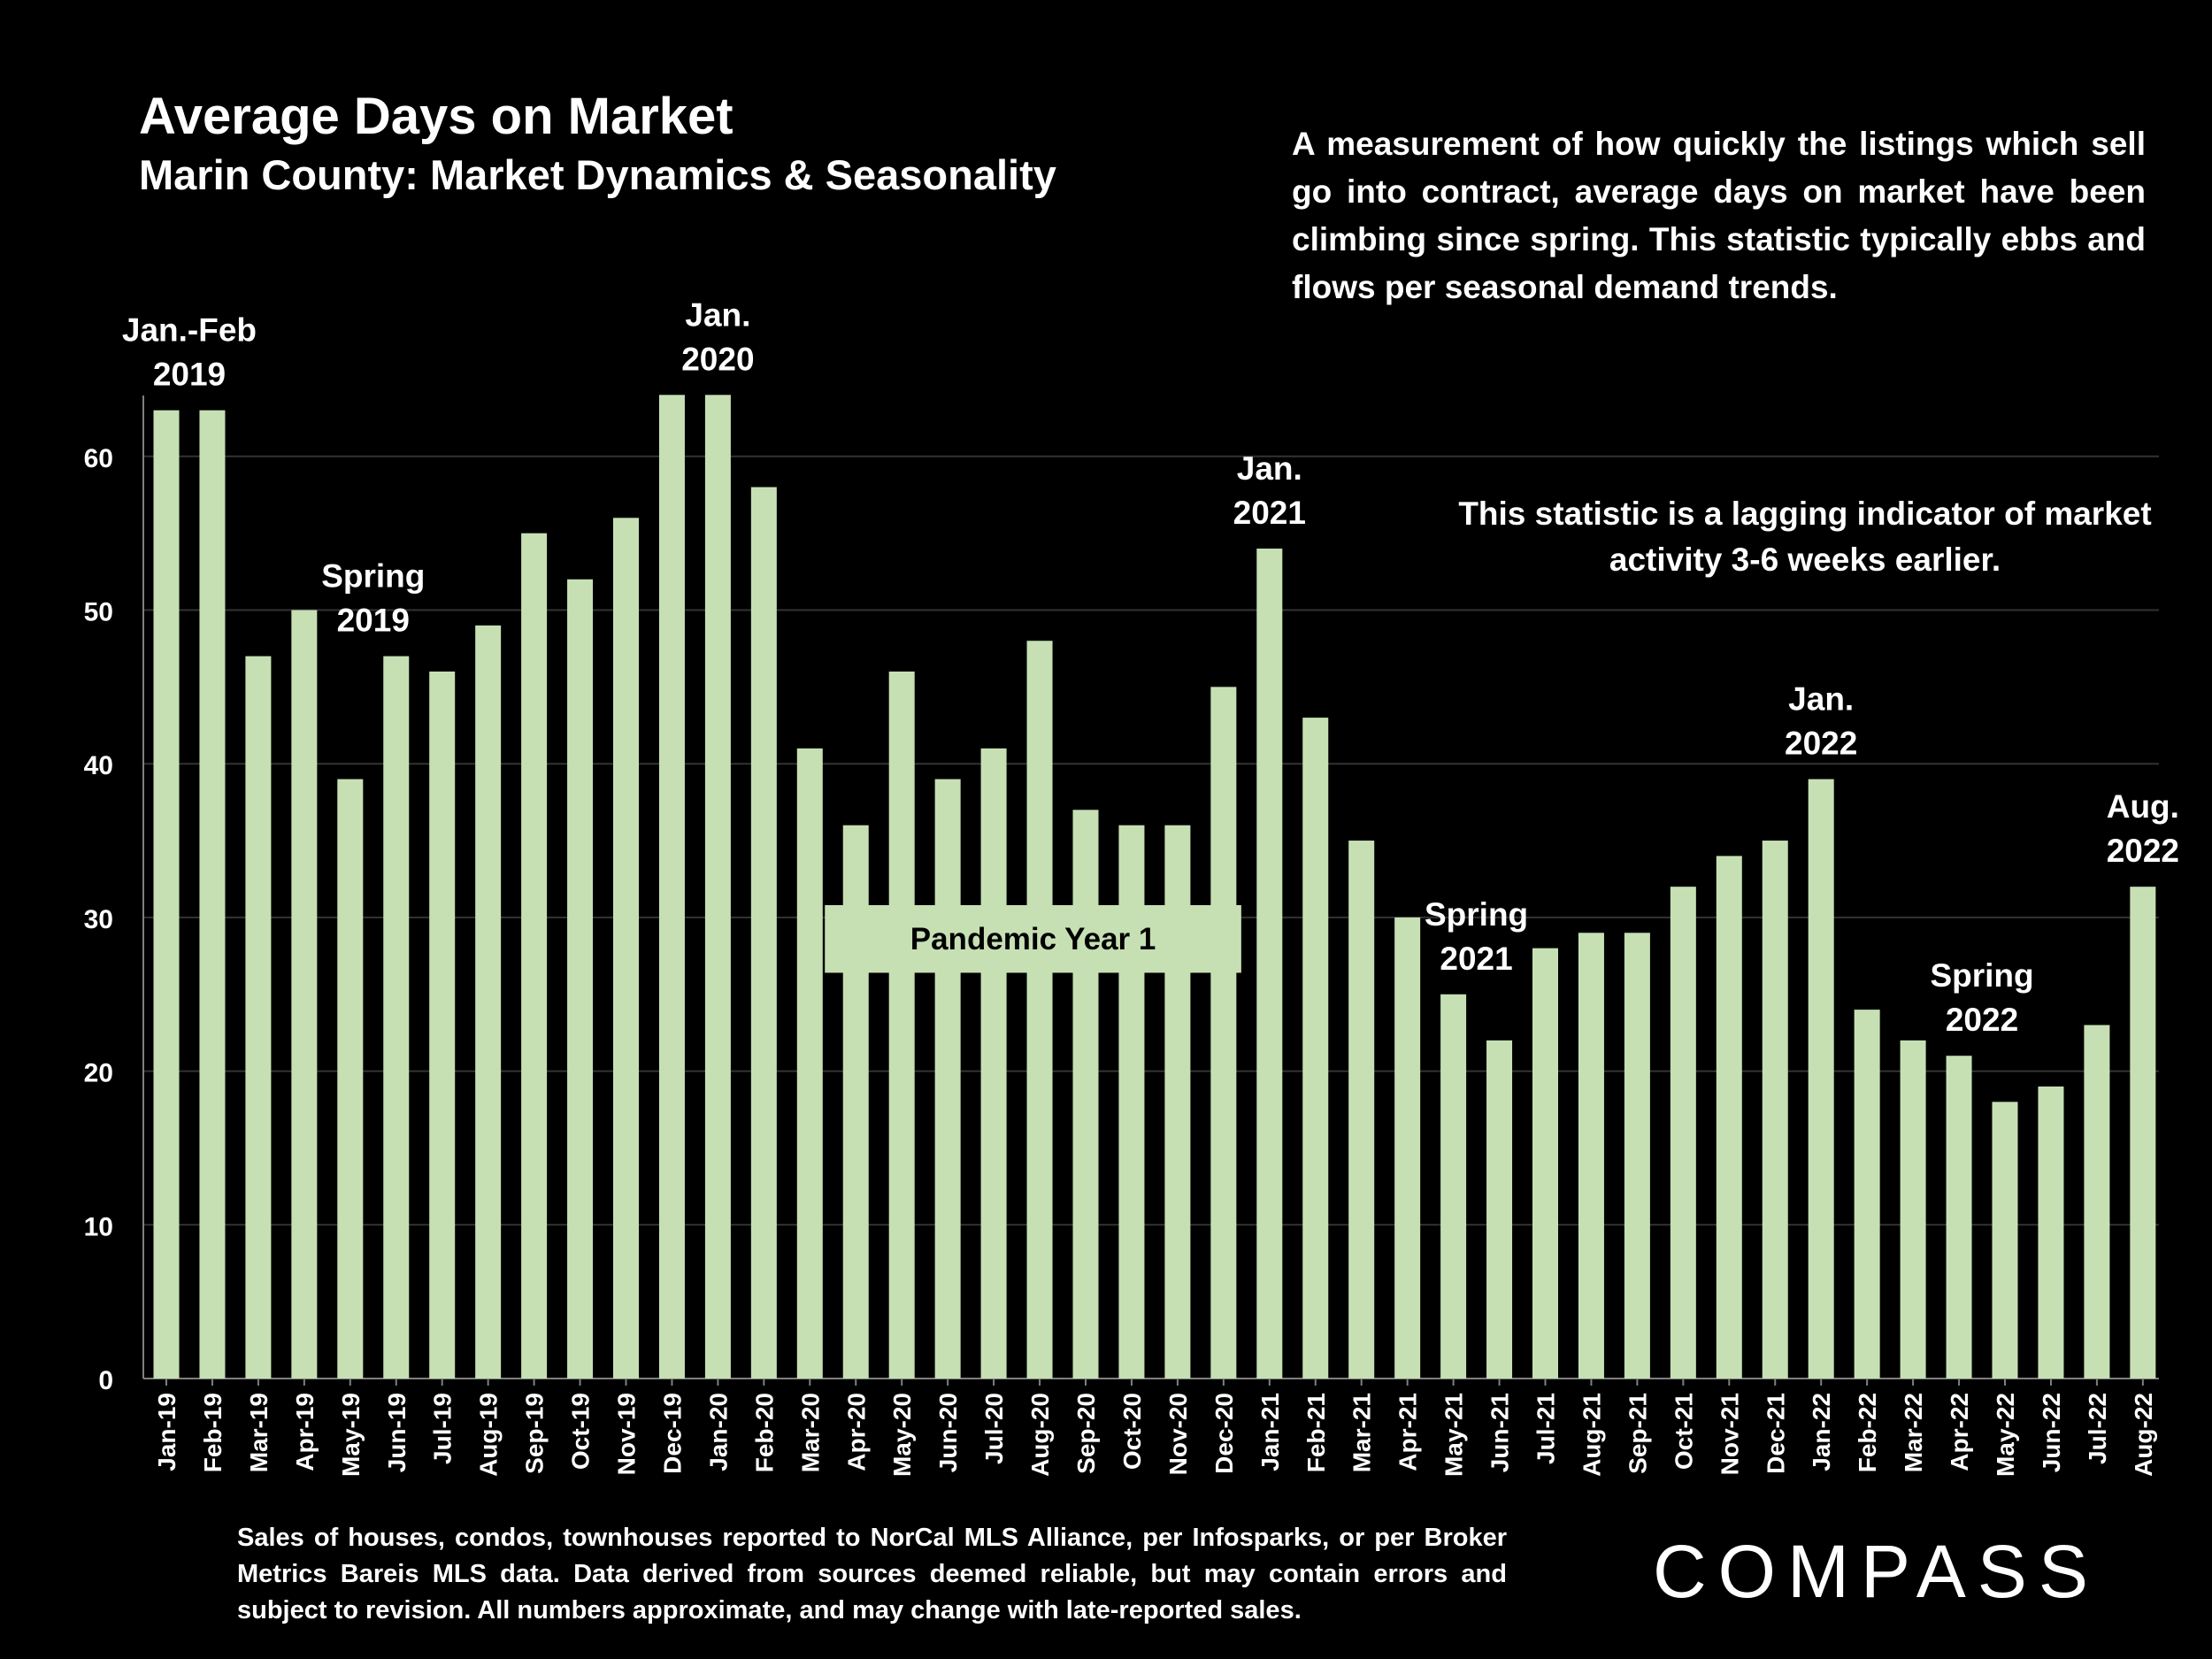 This screenshot has width=2212, height=1659. I want to click on x-tick-label: Oct-20, so click(1132, 1432).